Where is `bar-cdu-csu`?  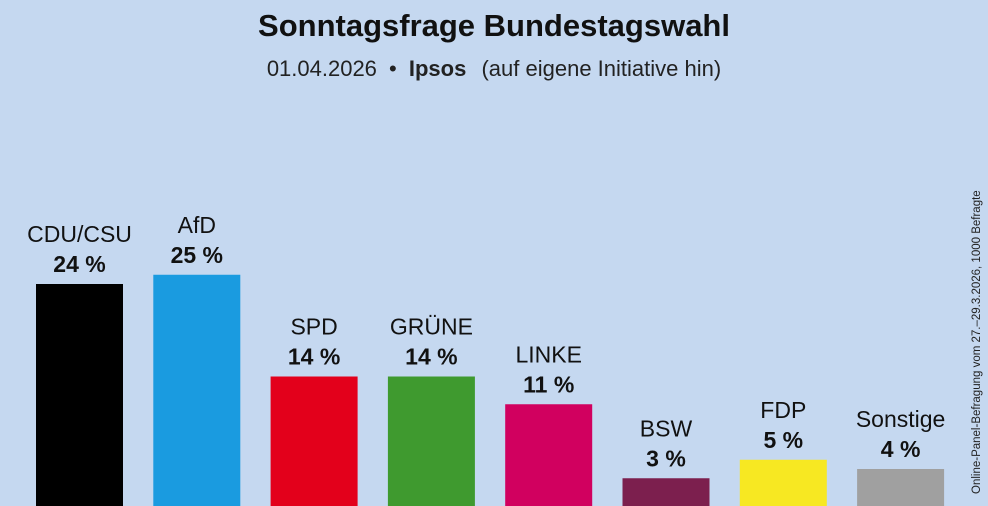 bar-cdu-csu is located at coordinates (79, 395).